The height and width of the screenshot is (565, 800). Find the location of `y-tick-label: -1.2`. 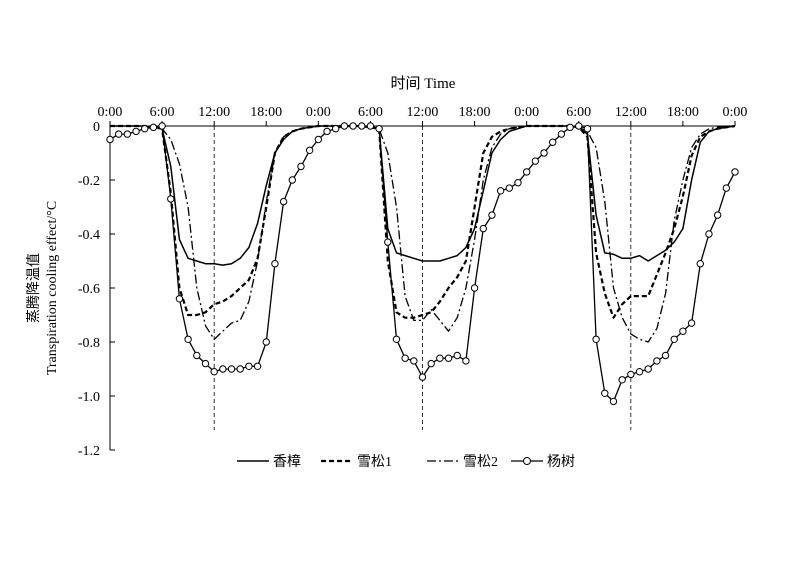

y-tick-label: -1.2 is located at coordinates (89, 451).